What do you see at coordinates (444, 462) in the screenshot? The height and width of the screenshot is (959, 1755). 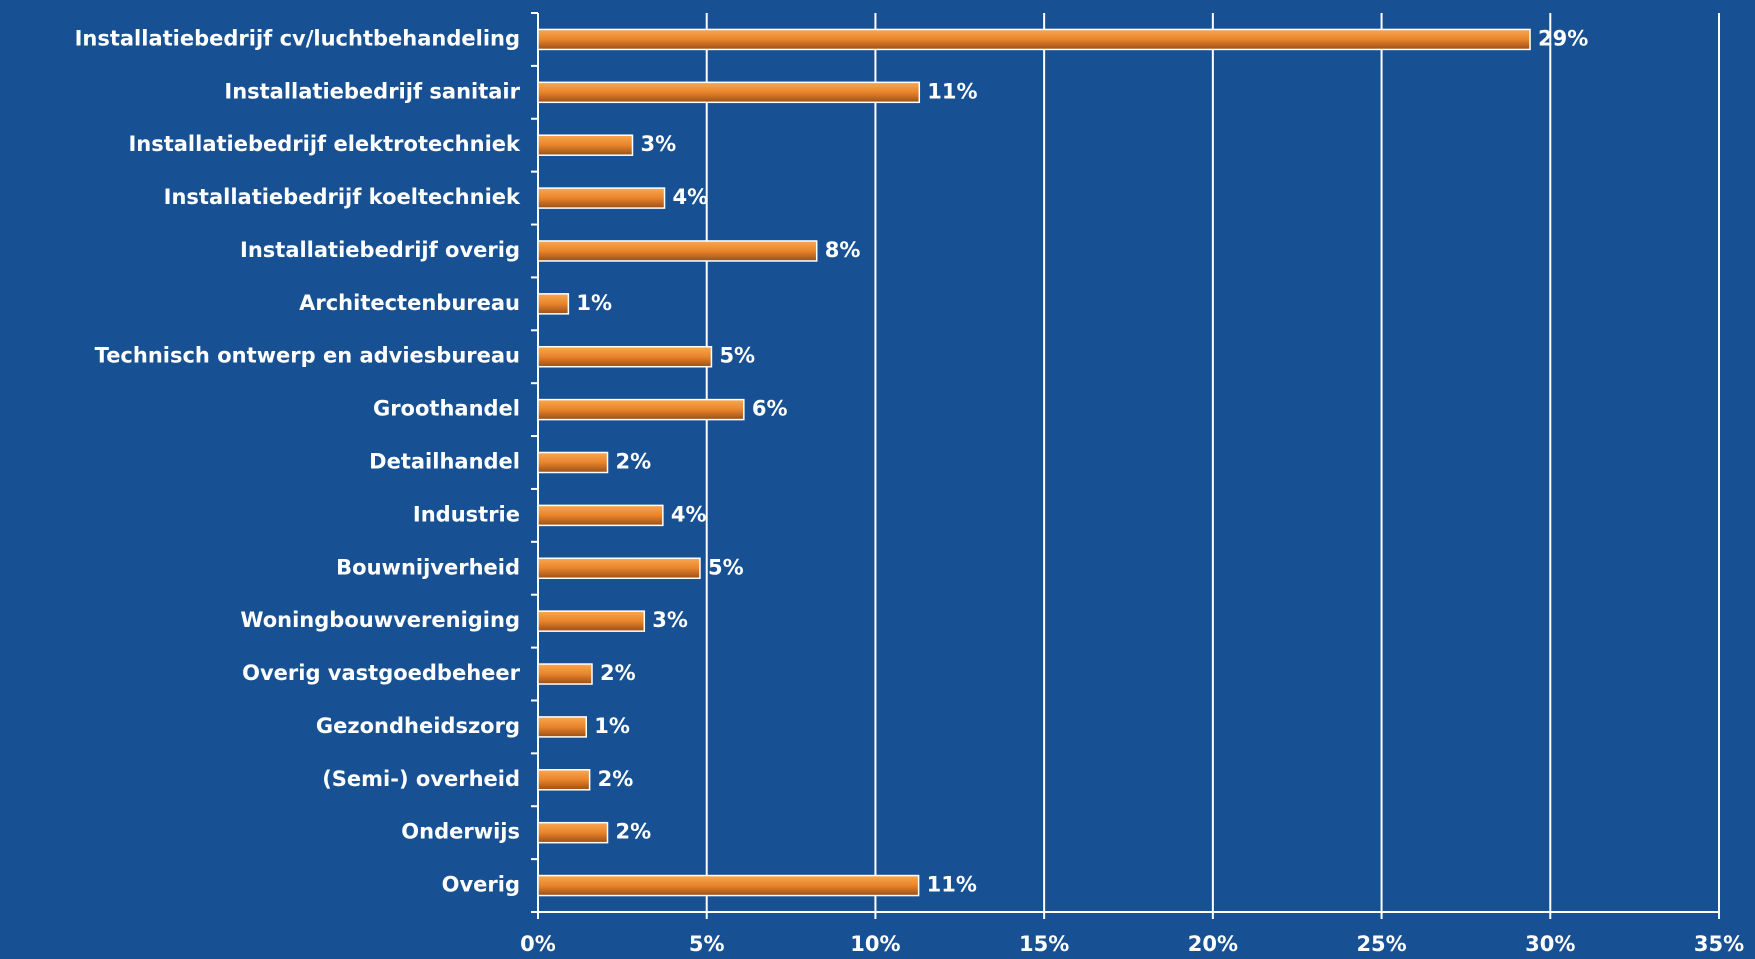 I see `y-tick-label: Detailhandel` at bounding box center [444, 462].